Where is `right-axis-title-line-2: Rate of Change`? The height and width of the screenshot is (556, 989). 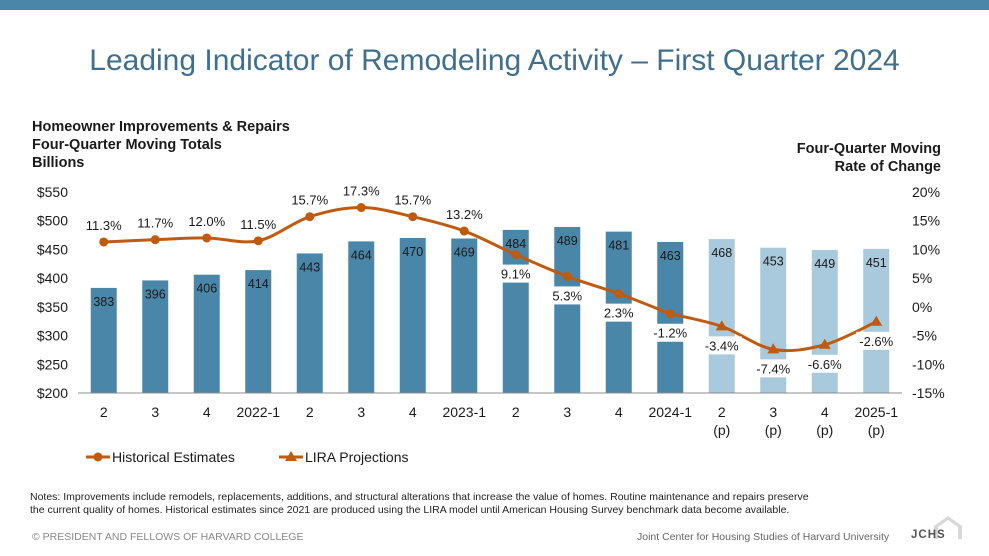 right-axis-title-line-2: Rate of Change is located at coordinates (887, 167).